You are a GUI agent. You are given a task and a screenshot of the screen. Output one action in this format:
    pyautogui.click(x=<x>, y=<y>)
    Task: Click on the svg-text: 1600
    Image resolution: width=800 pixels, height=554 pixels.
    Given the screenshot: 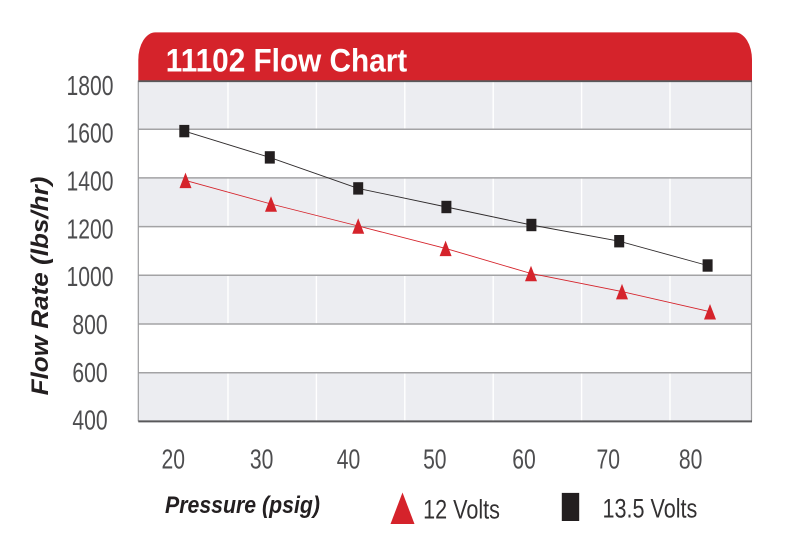 What is the action you would take?
    pyautogui.click(x=90, y=134)
    